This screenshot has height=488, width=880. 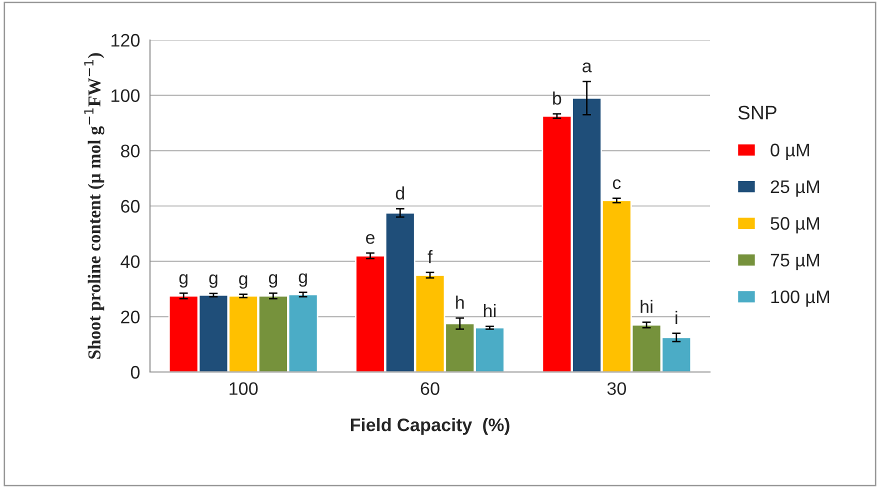 I want to click on y-tick-label: 20, so click(x=130, y=317).